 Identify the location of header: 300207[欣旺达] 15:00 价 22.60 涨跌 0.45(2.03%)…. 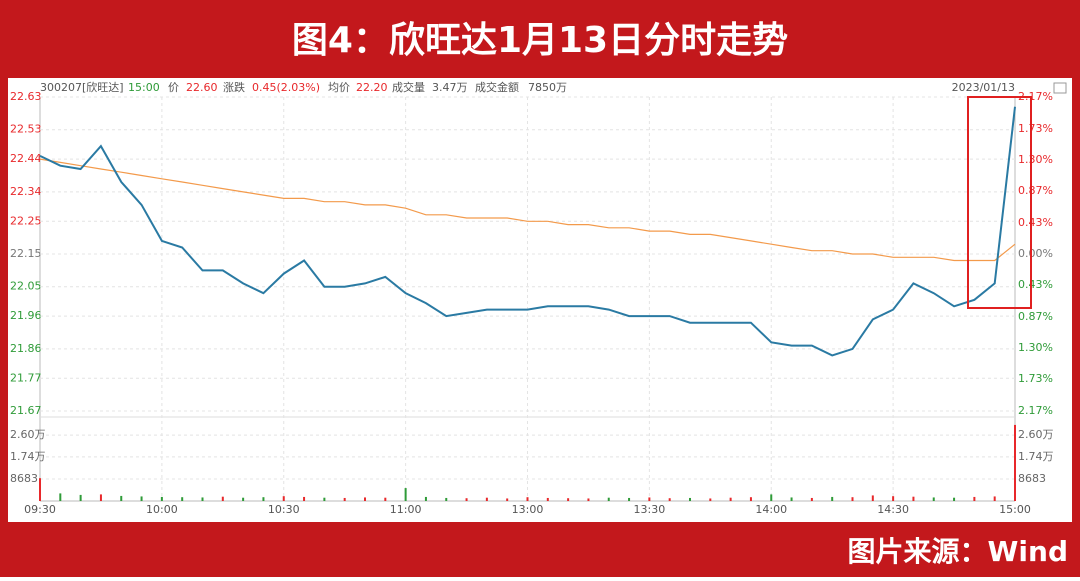
(527, 87).